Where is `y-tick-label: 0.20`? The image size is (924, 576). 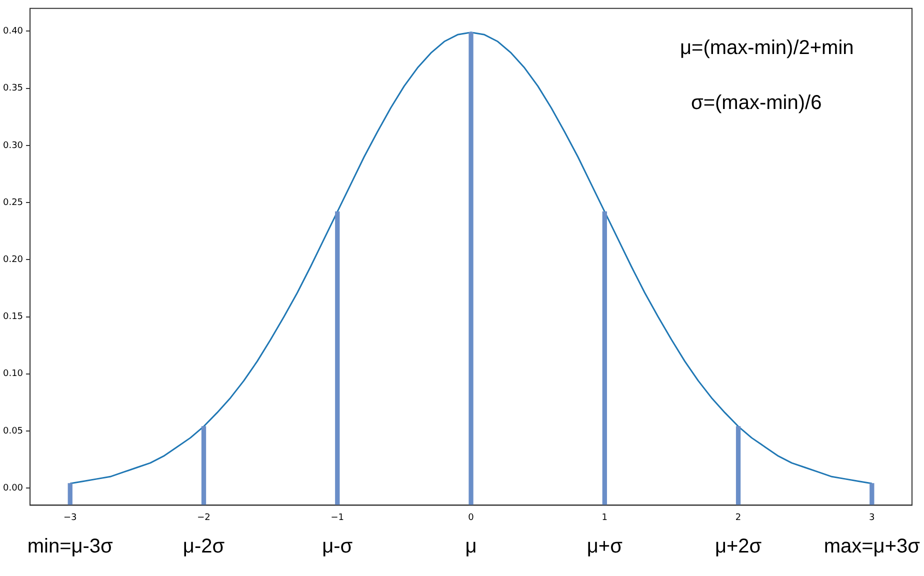
y-tick-label: 0.20 is located at coordinates (13, 260).